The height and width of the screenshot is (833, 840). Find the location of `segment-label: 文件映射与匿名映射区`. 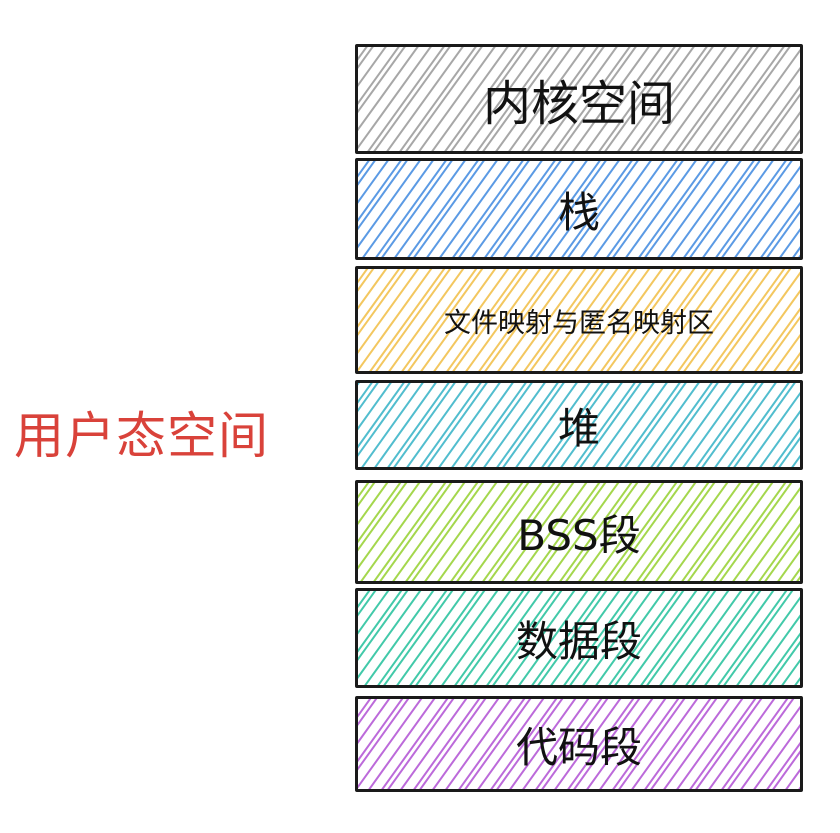

segment-label: 文件映射与匿名映射区 is located at coordinates (579, 323).